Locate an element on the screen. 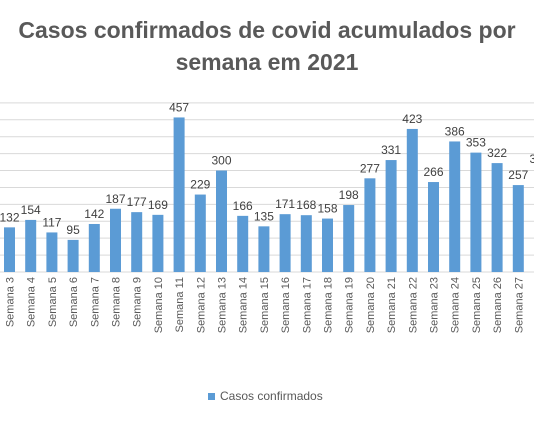 The width and height of the screenshot is (534, 425). data-label: 166 is located at coordinates (243, 206).